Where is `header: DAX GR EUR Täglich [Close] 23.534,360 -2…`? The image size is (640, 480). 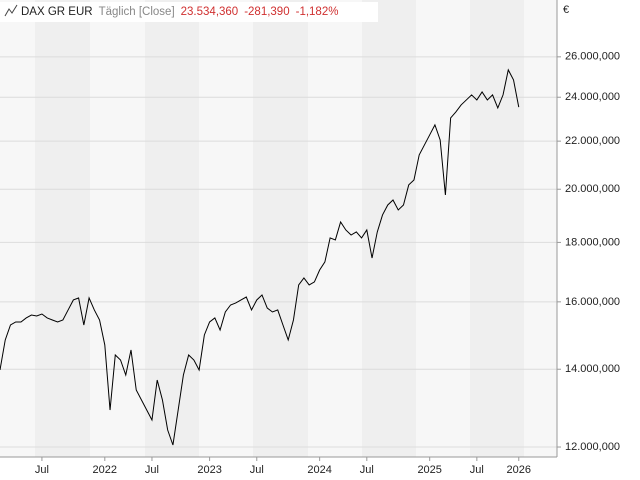
header: DAX GR EUR Täglich [Close] 23.534,360 -2… is located at coordinates (189, 12).